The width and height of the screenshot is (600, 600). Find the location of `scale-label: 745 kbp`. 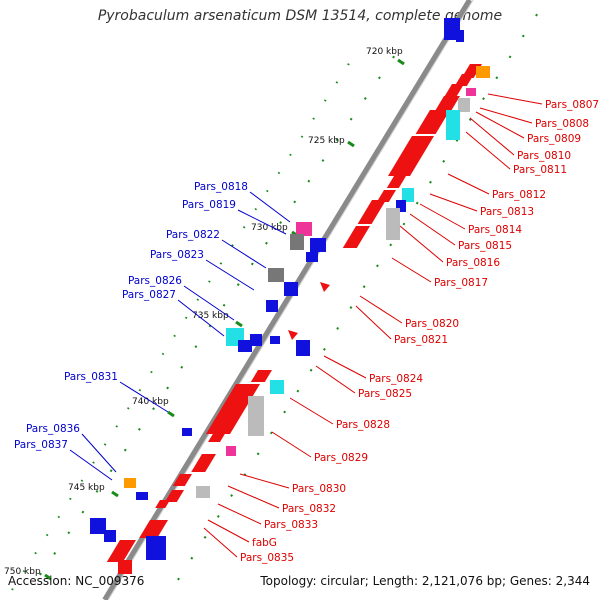

scale-label: 745 kbp is located at coordinates (86, 488).